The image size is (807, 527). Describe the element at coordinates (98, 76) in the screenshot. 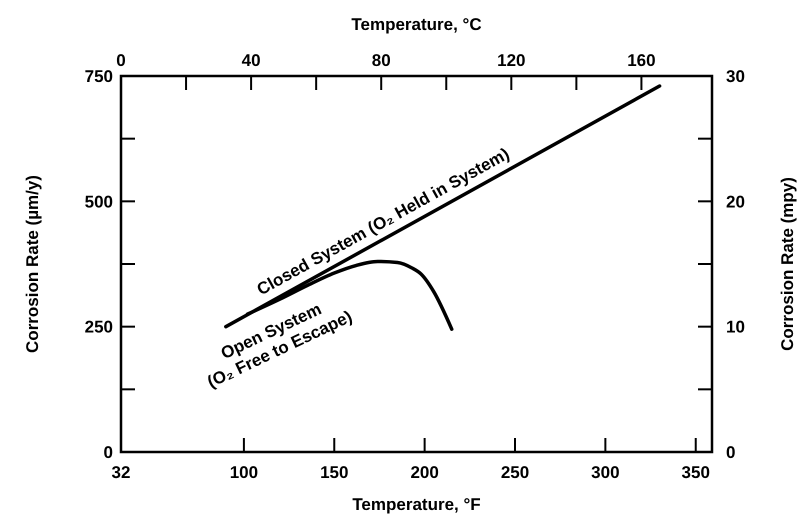

I see `y-tick-label: 750` at that location.